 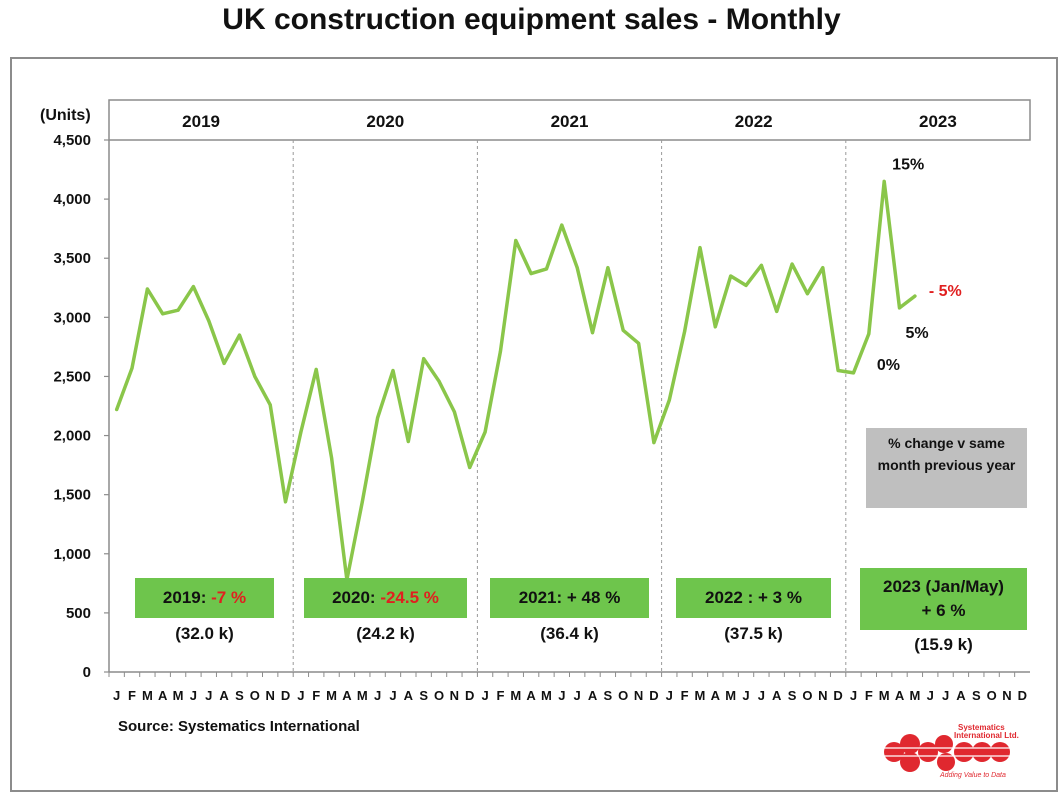 I want to click on y-tick-label: 3,500, so click(x=72, y=258).